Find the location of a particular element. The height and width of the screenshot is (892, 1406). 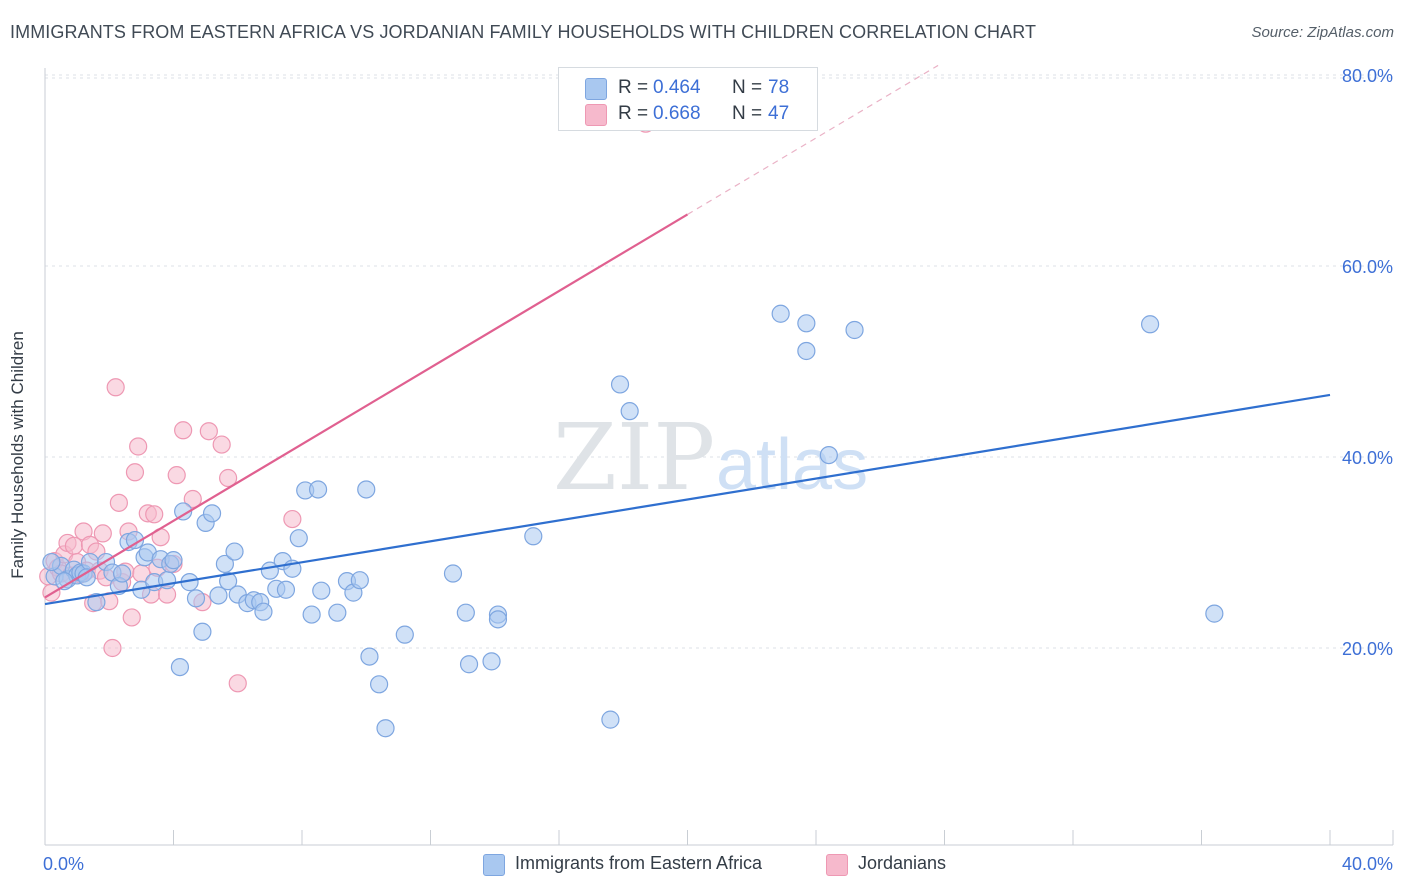

y-tick-label: 80.0% is located at coordinates (1367, 76).